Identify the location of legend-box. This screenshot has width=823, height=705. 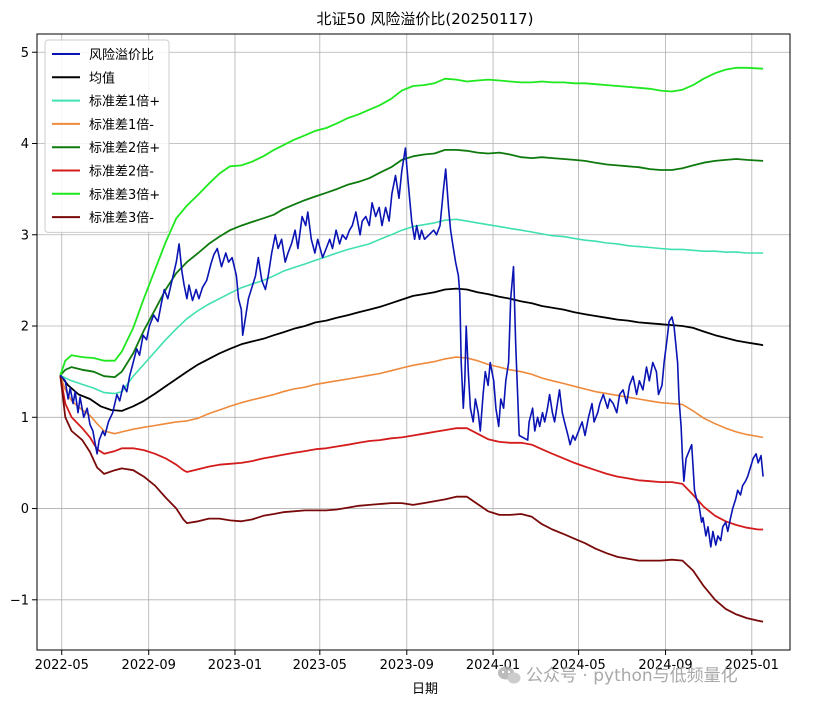
(107, 136).